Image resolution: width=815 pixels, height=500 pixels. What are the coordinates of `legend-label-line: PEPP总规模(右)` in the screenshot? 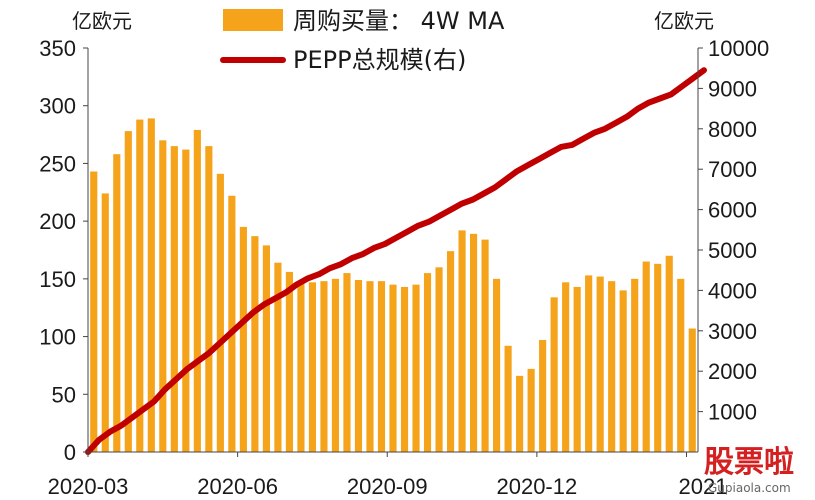 It's located at (379, 60).